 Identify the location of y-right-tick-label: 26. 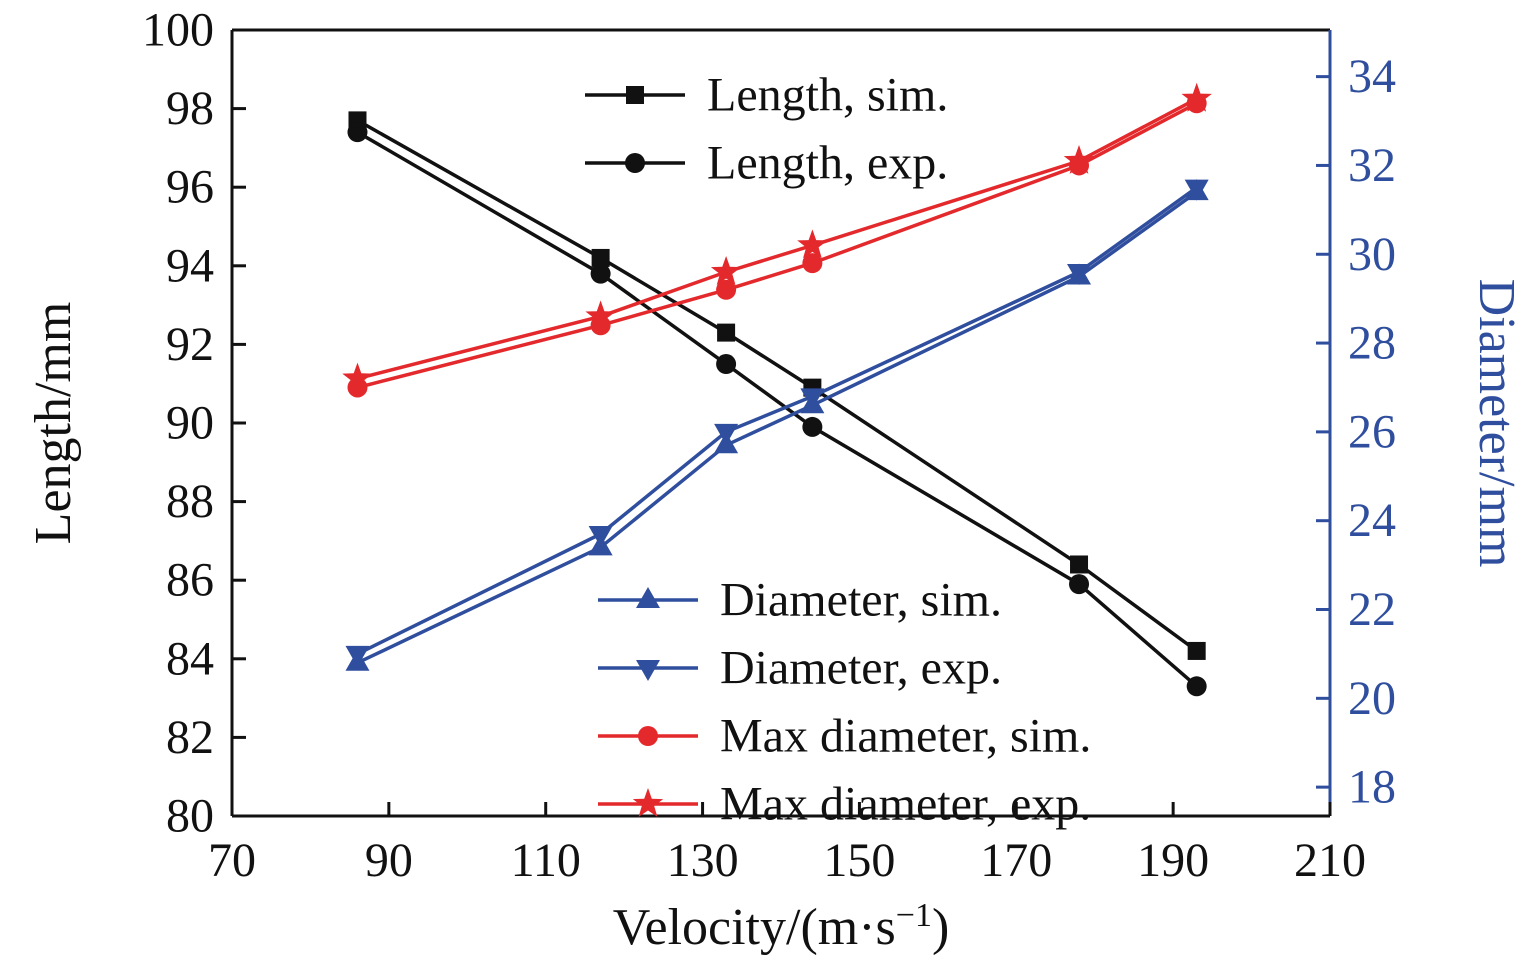
(1372, 431).